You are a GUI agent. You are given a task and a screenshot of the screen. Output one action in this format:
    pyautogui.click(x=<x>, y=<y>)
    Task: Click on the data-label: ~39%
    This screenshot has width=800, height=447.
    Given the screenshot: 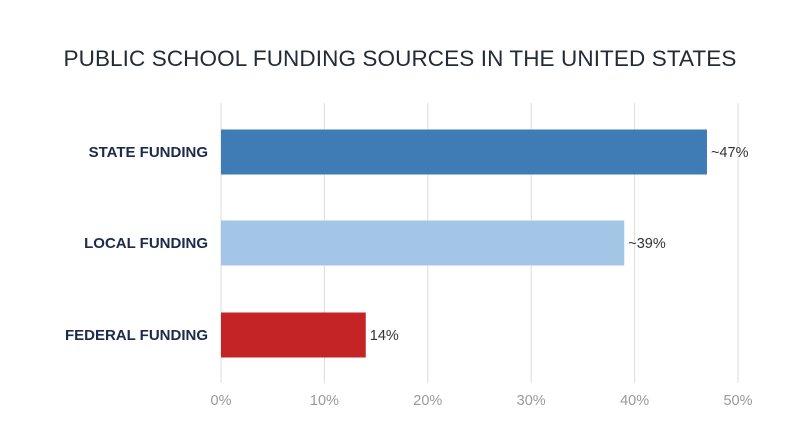 What is the action you would take?
    pyautogui.click(x=647, y=244)
    